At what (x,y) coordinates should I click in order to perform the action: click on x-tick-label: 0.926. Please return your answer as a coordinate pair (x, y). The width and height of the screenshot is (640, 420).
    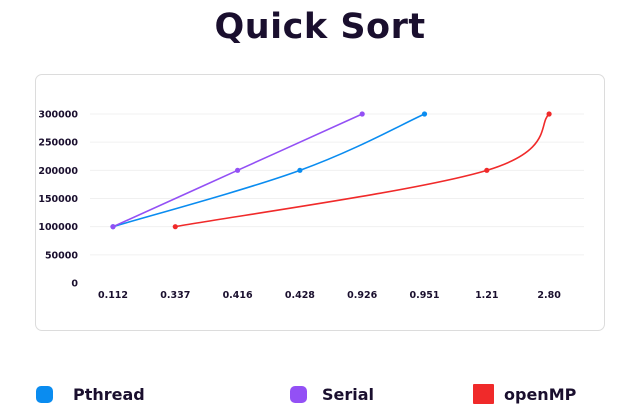
    Looking at the image, I should click on (362, 295).